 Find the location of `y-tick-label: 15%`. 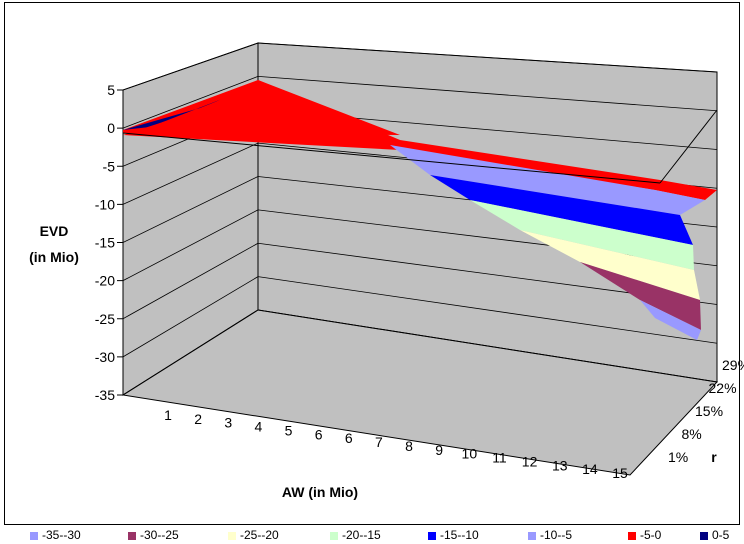

y-tick-label: 15% is located at coordinates (709, 411).